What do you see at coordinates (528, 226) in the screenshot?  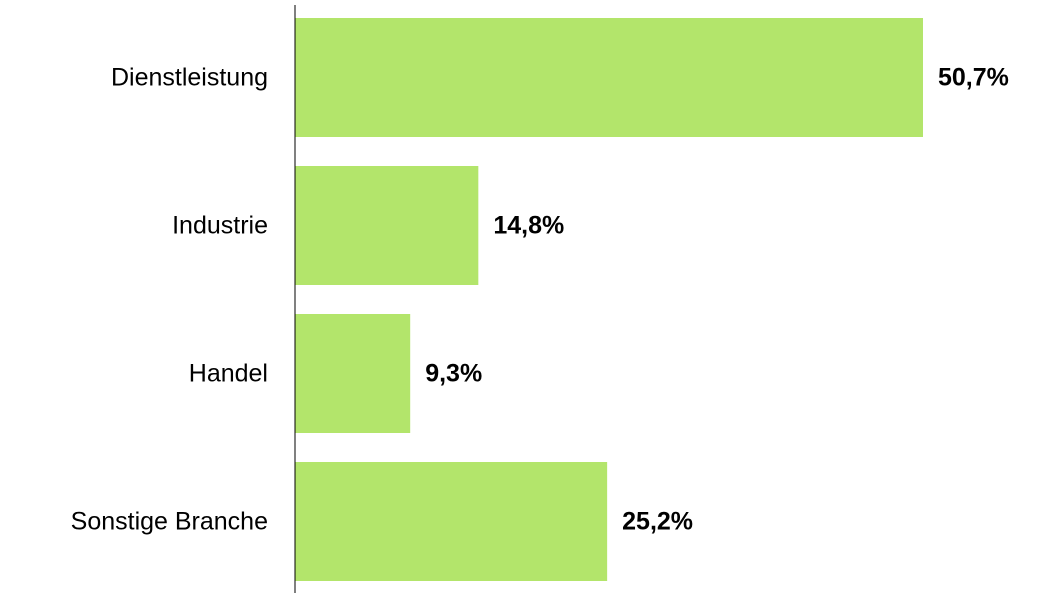 I see `value-label-industrie: 14,8%` at bounding box center [528, 226].